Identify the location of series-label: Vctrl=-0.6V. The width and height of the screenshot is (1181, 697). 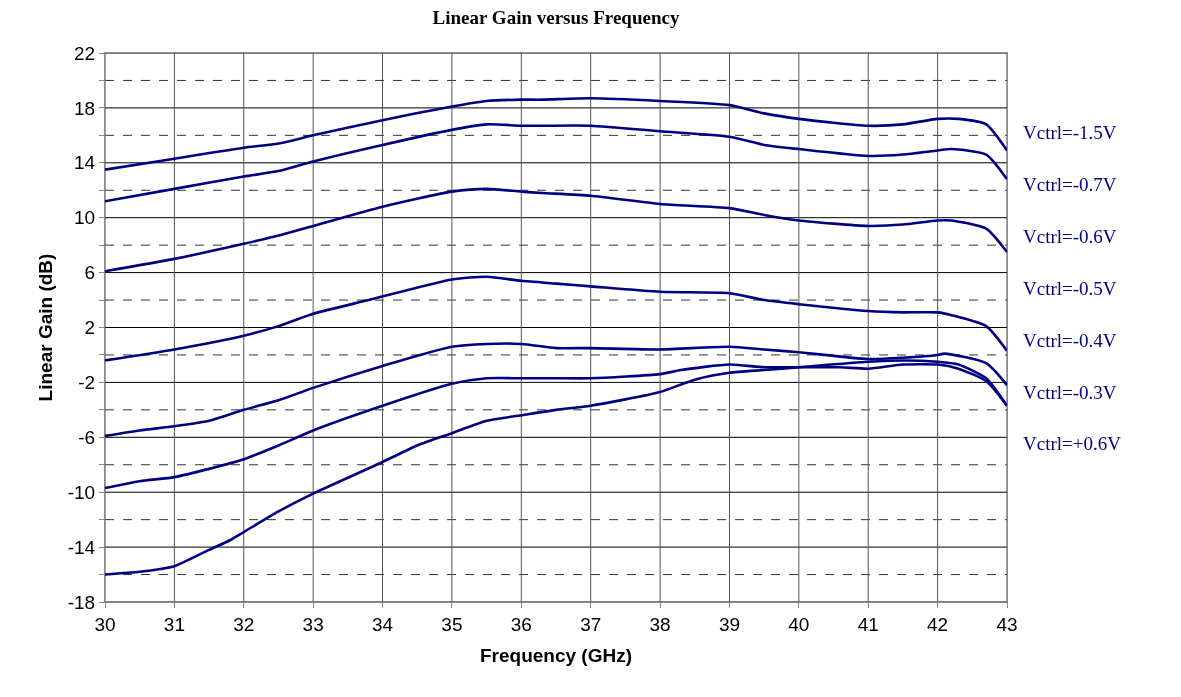
(1070, 236).